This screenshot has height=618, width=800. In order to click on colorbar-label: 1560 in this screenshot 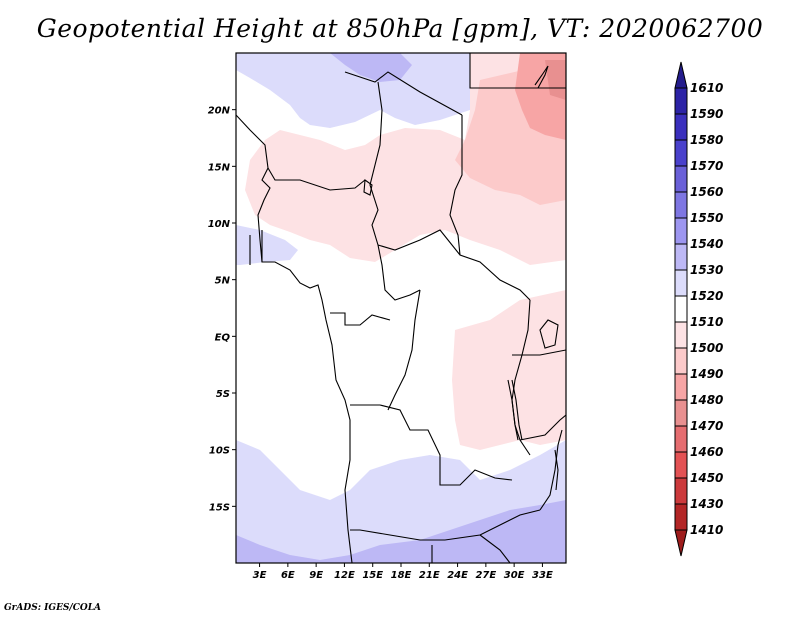, I will do `click(706, 192)`.